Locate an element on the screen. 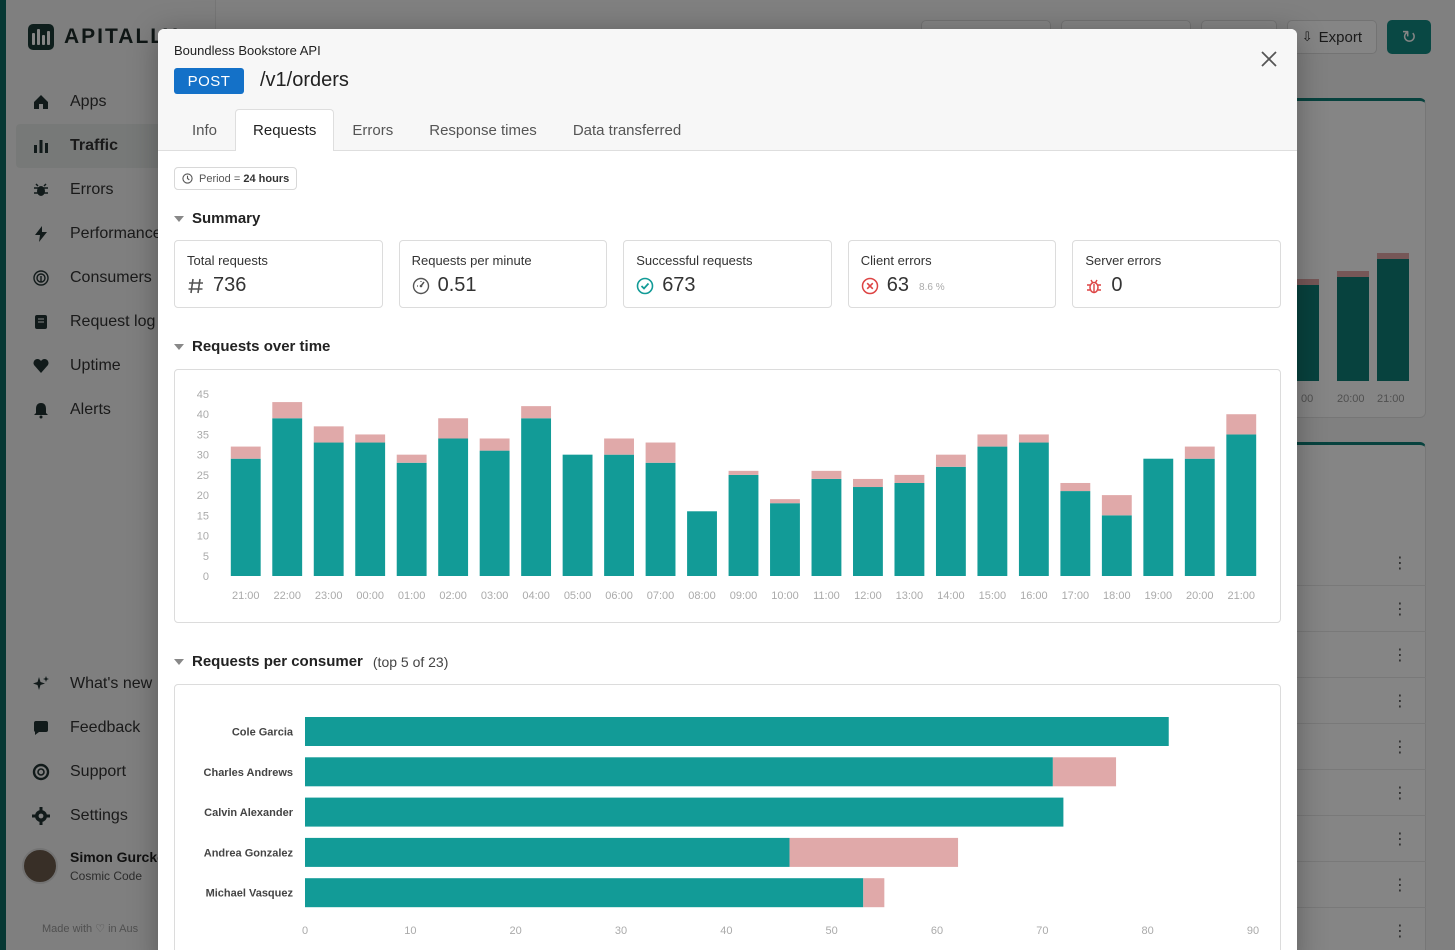 This screenshot has width=1455, height=950. sidebar-item-support: Support is located at coordinates (114, 772).